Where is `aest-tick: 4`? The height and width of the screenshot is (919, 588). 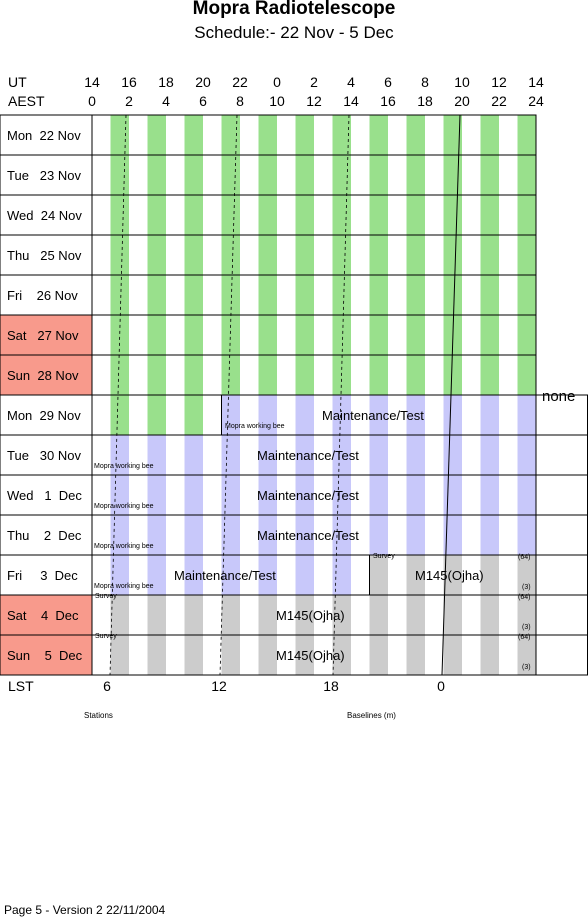
aest-tick: 4 is located at coordinates (166, 101).